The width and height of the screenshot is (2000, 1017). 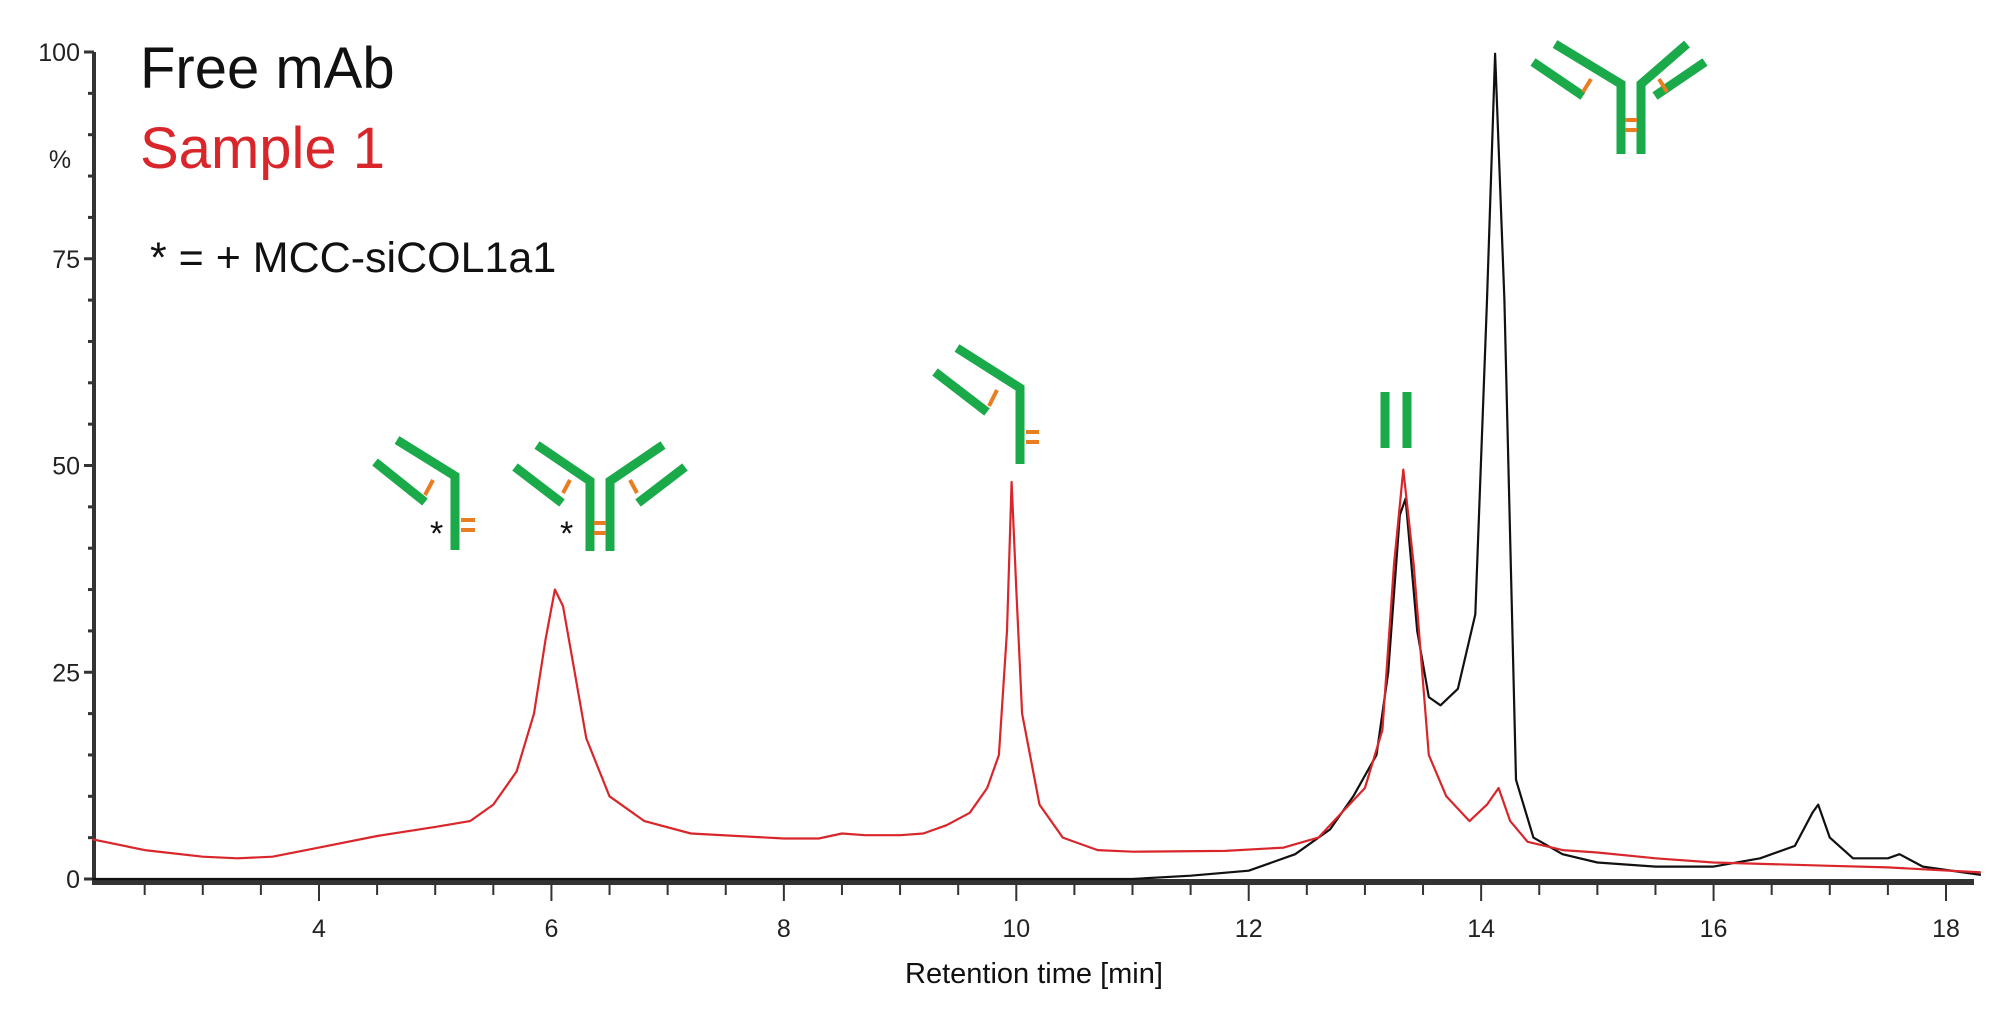 What do you see at coordinates (551, 929) in the screenshot?
I see `x-tick-label: 6` at bounding box center [551, 929].